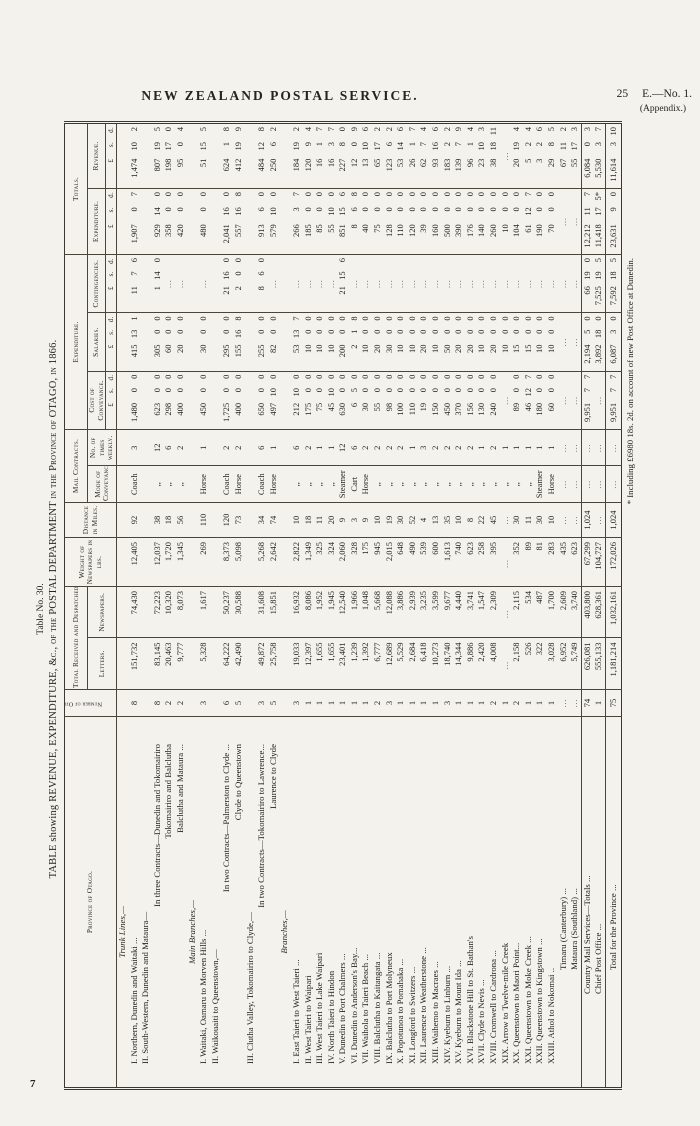 This screenshot has height=1126, width=700. What do you see at coordinates (613, 520) in the screenshot?
I see `cell-distance: 1,024` at bounding box center [613, 520].